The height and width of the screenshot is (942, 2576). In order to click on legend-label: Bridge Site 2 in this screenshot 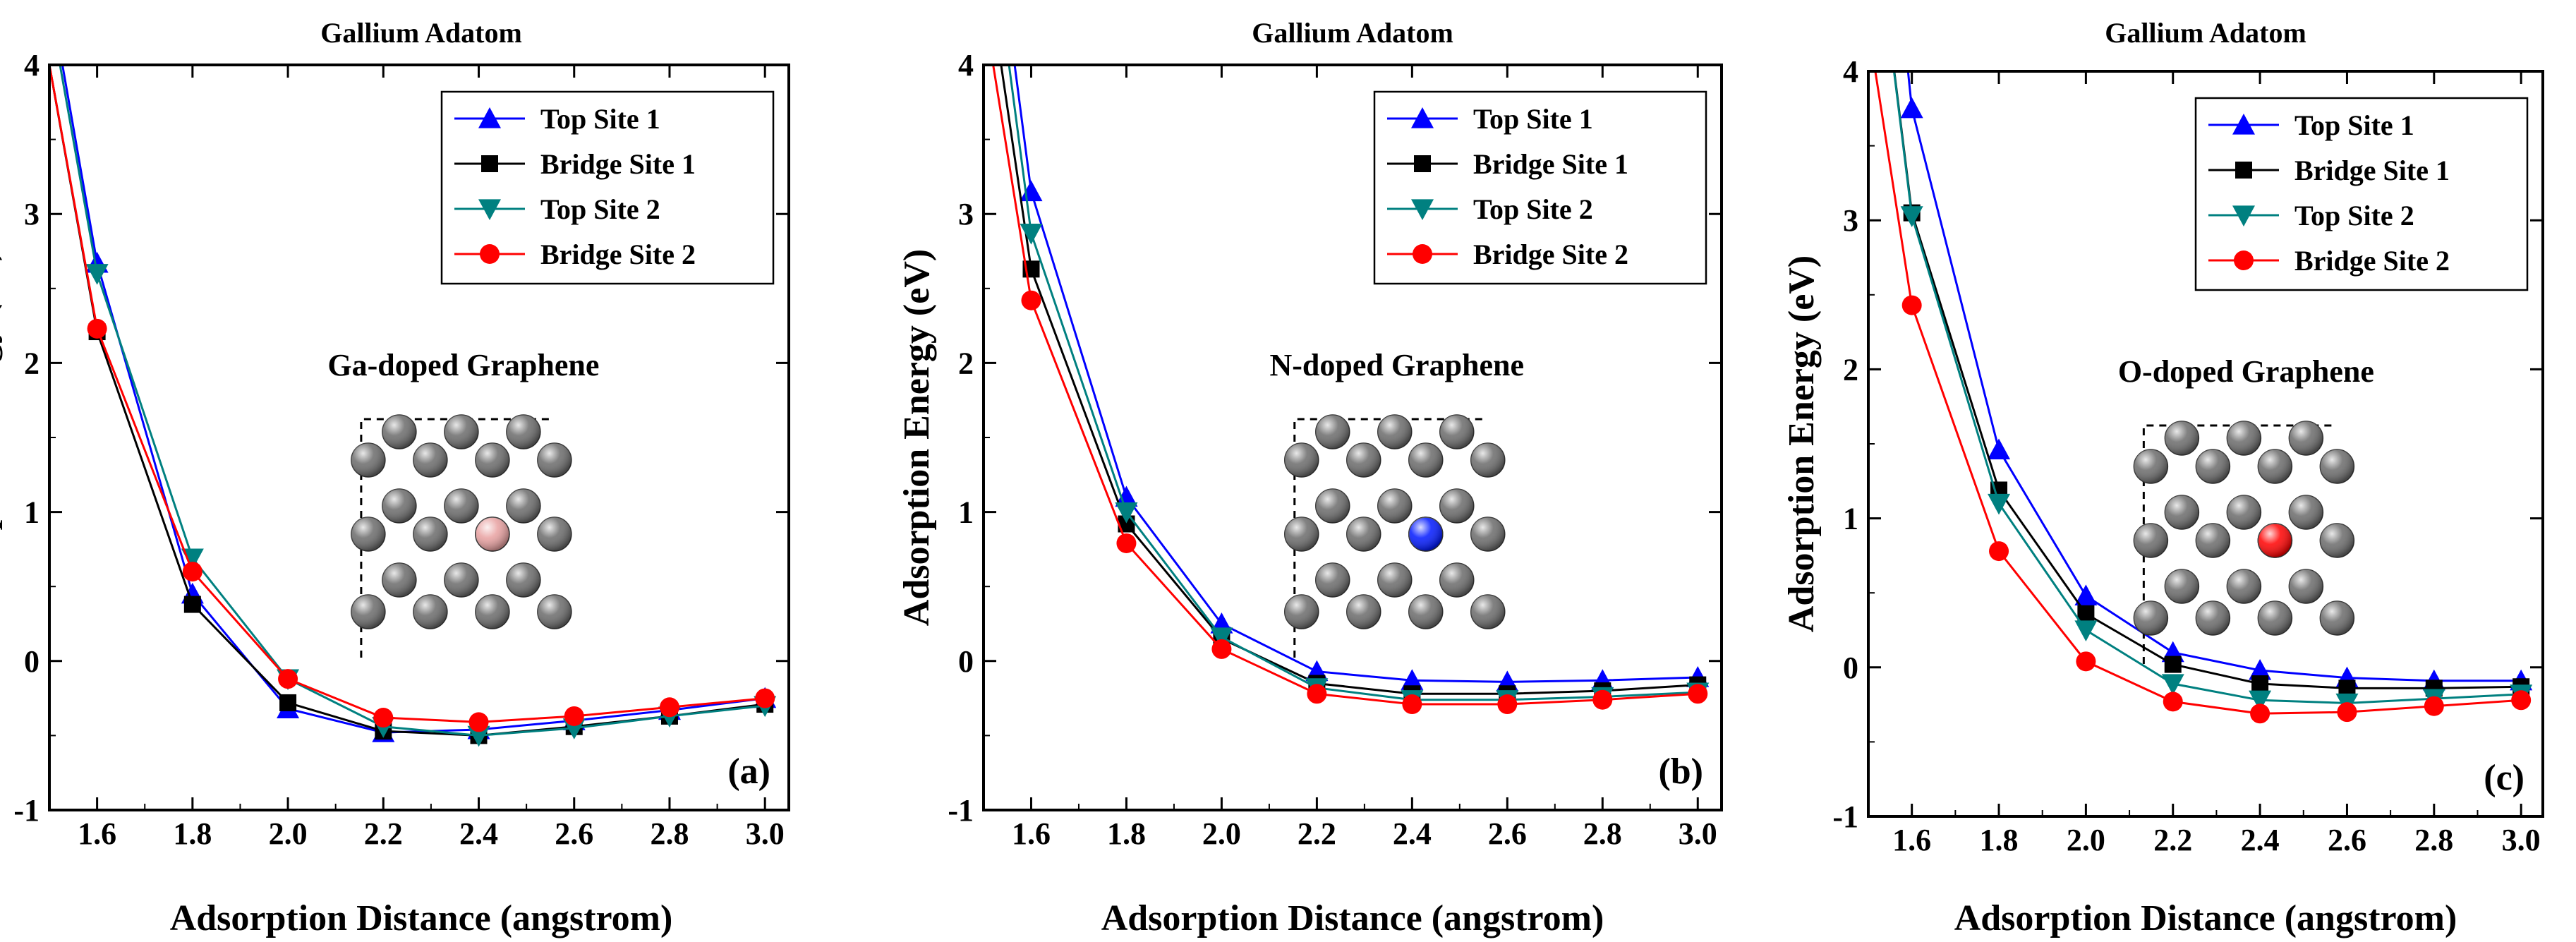, I will do `click(1551, 254)`.